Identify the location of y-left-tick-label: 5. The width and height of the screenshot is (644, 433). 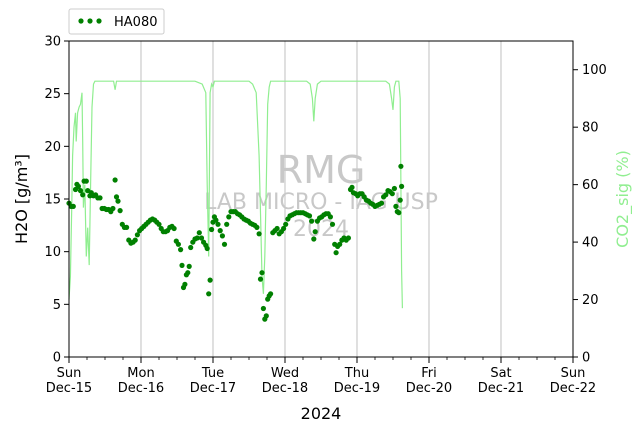
(57, 305).